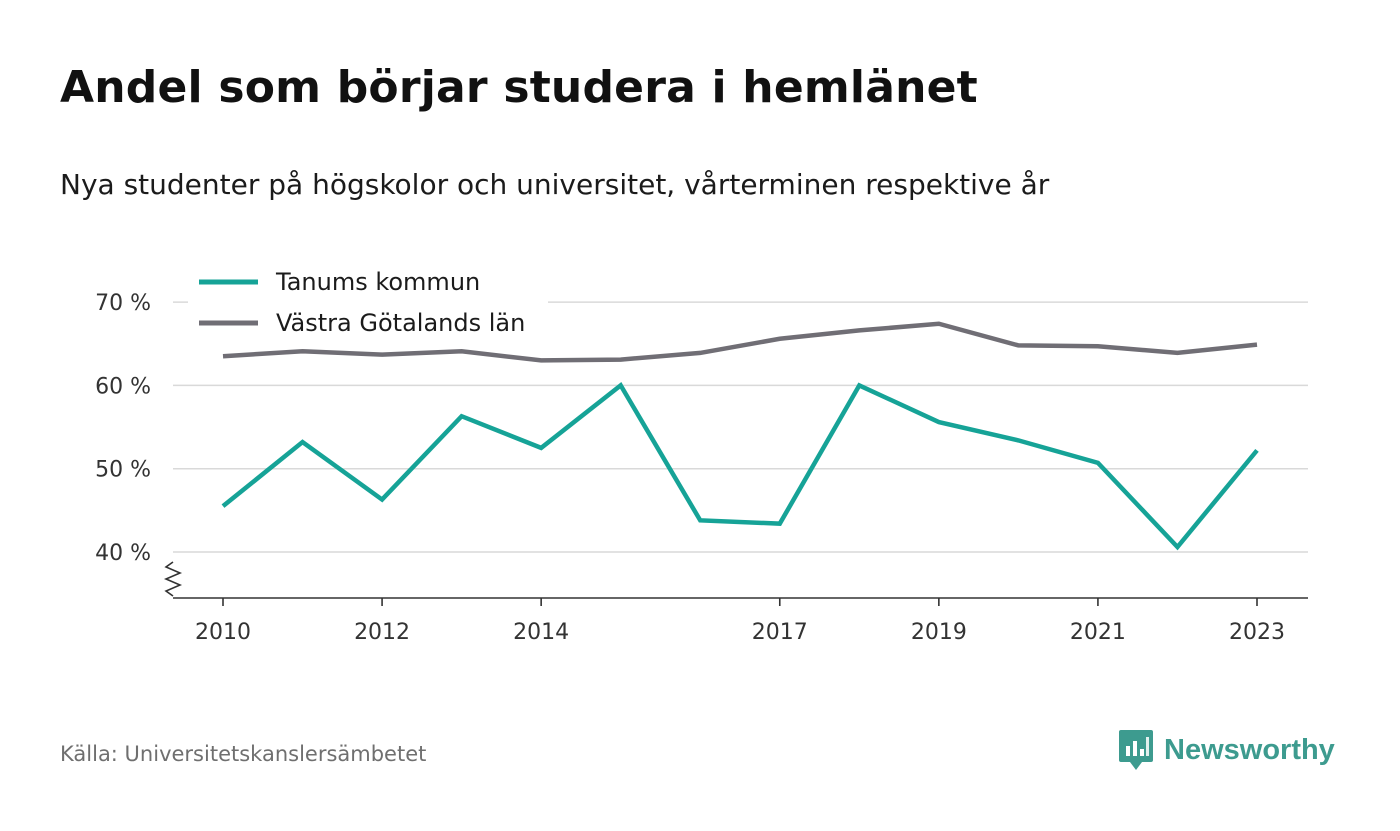 The image size is (1400, 831). What do you see at coordinates (123, 553) in the screenshot?
I see `y-tick-label: 40 %` at bounding box center [123, 553].